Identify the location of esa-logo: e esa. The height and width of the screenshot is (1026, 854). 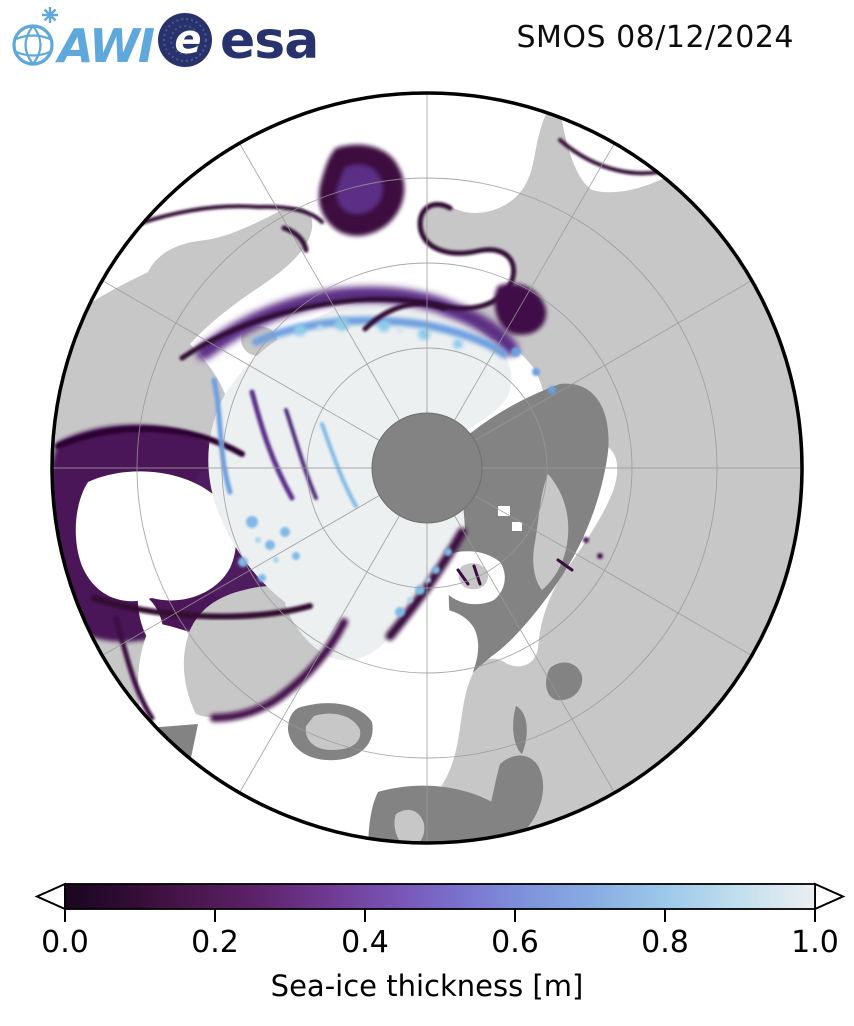
(238, 41).